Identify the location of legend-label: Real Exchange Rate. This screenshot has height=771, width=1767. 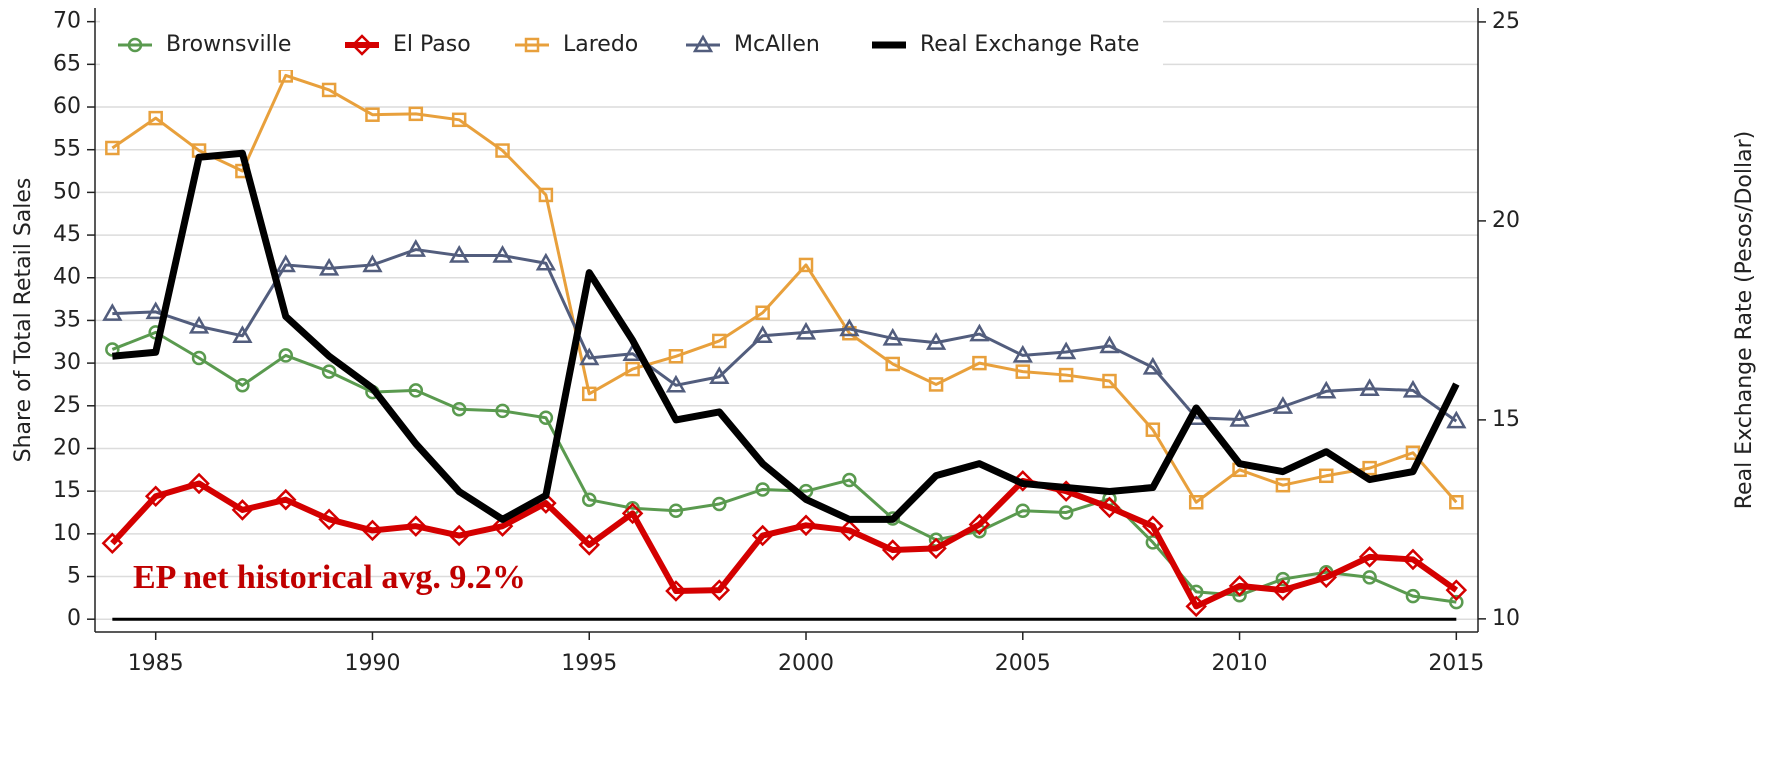
(1029, 44).